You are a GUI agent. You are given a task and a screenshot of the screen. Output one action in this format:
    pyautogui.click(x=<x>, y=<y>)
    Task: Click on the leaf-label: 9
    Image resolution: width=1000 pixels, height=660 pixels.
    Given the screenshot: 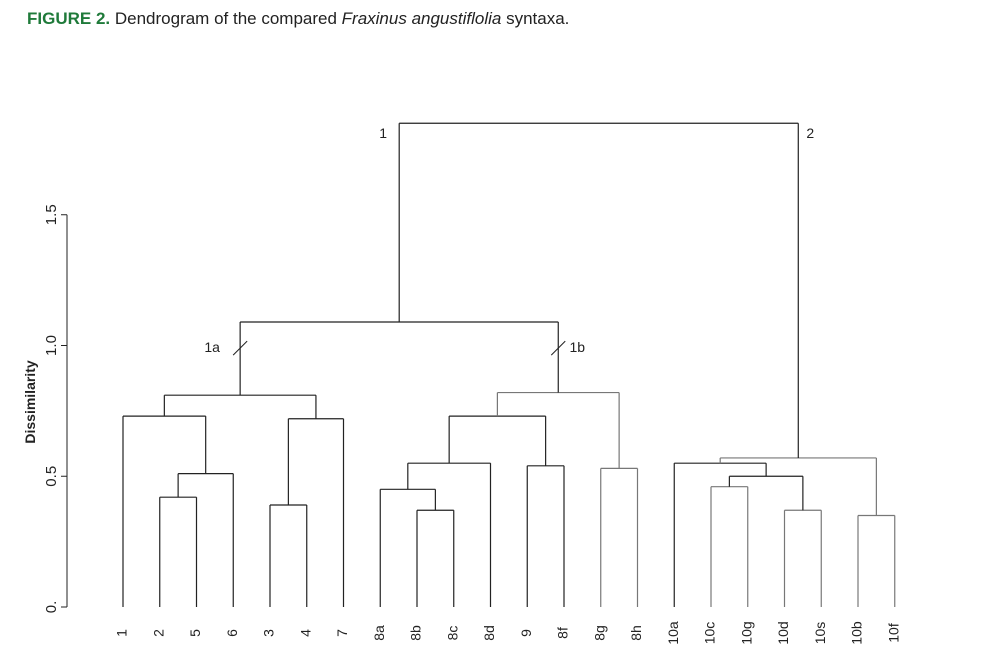 What is the action you would take?
    pyautogui.click(x=526, y=633)
    